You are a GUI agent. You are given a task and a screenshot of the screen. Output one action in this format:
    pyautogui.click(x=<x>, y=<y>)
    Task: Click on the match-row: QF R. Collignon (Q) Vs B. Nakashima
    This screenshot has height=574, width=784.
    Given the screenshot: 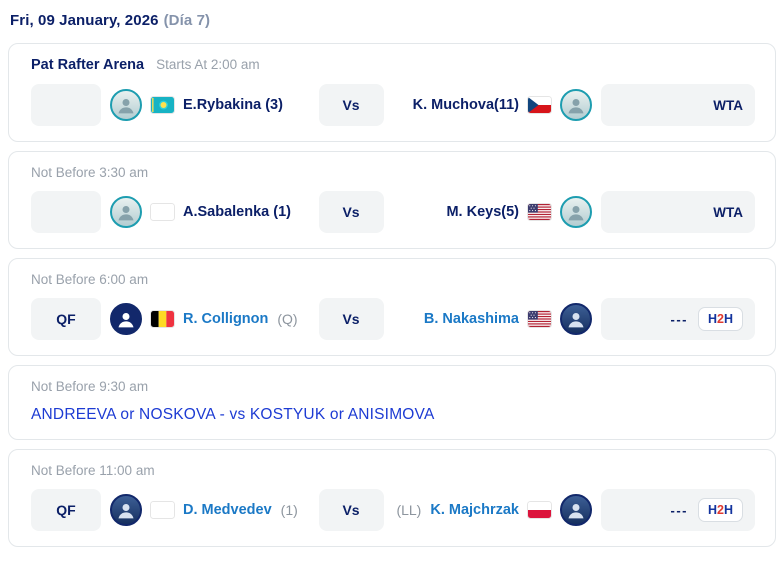 What is the action you would take?
    pyautogui.click(x=393, y=319)
    